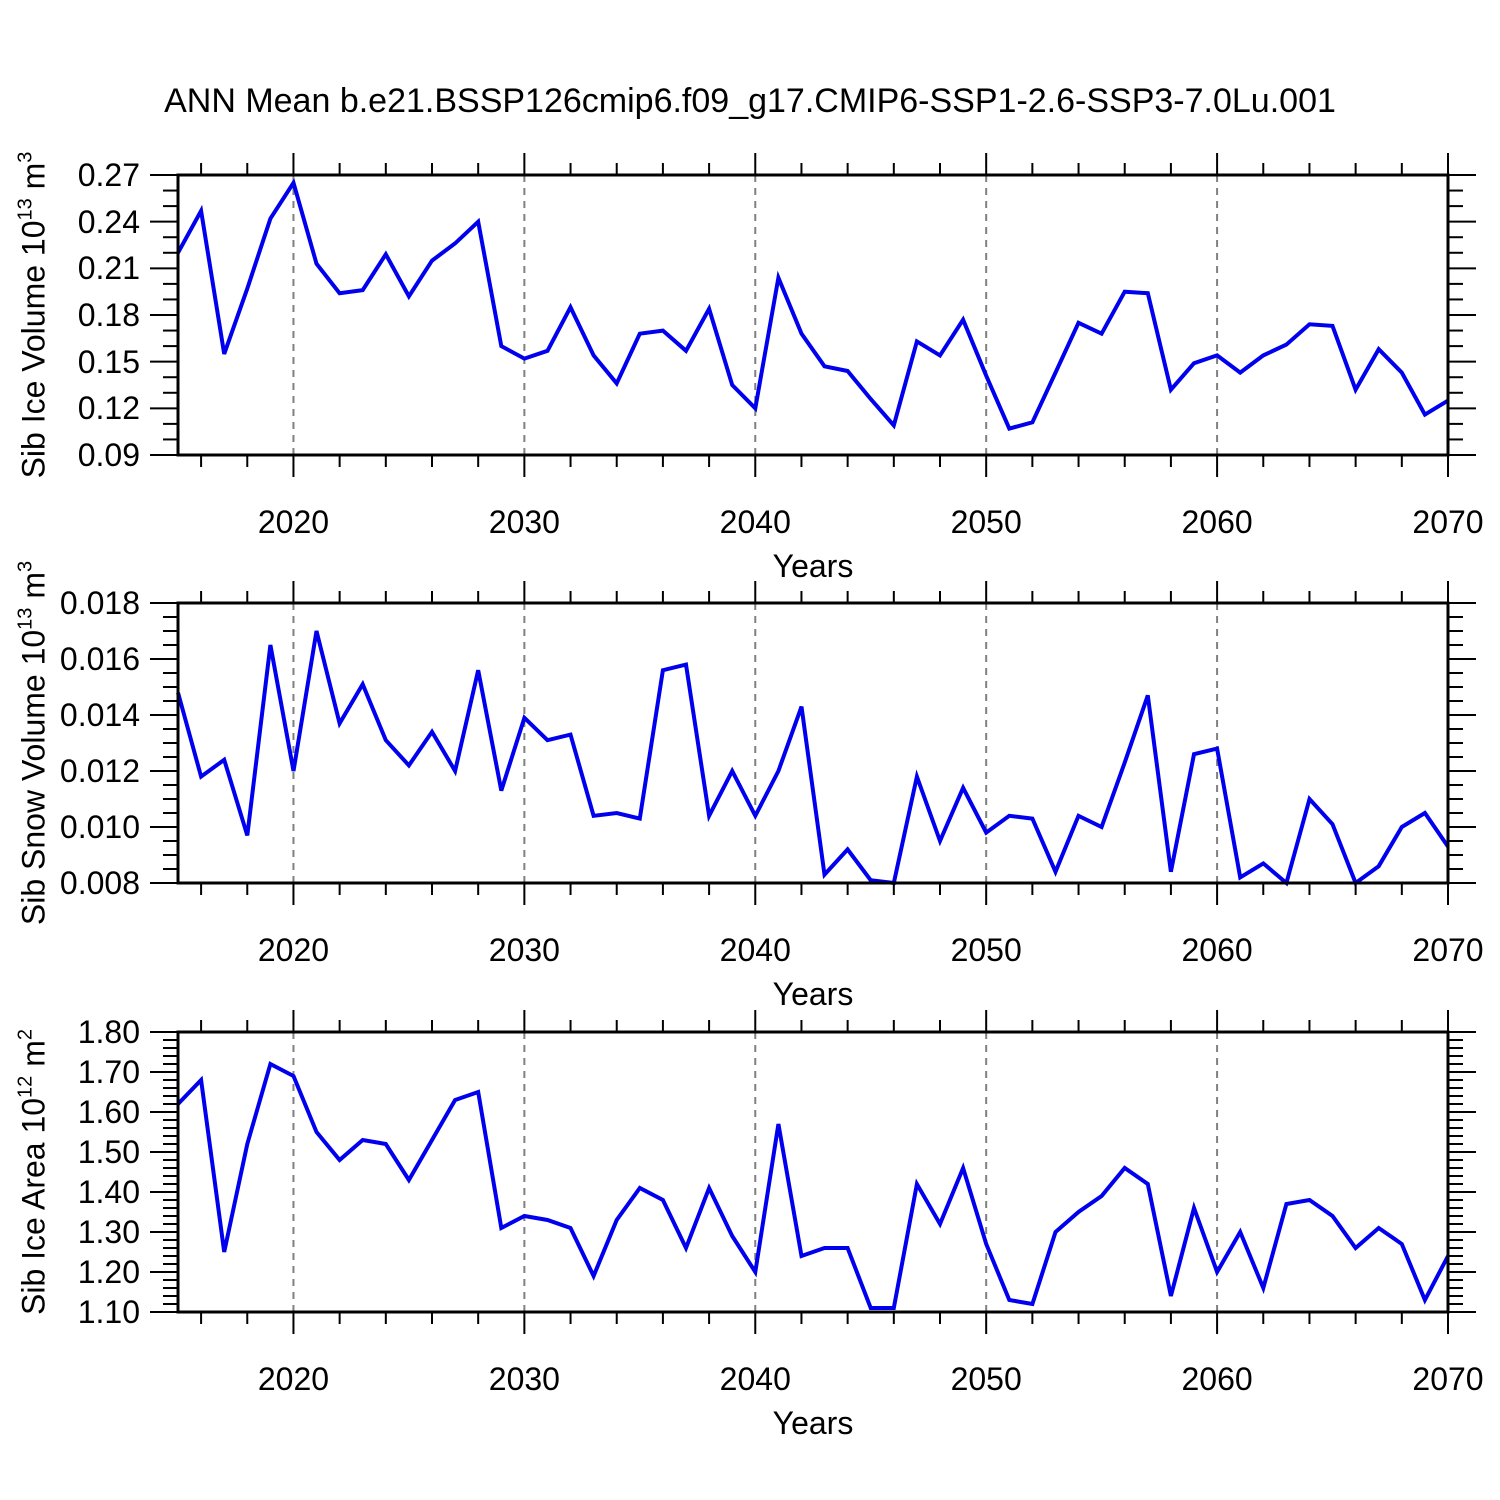 The height and width of the screenshot is (1500, 1500). I want to click on y-tick-label: 0.24, so click(108, 221).